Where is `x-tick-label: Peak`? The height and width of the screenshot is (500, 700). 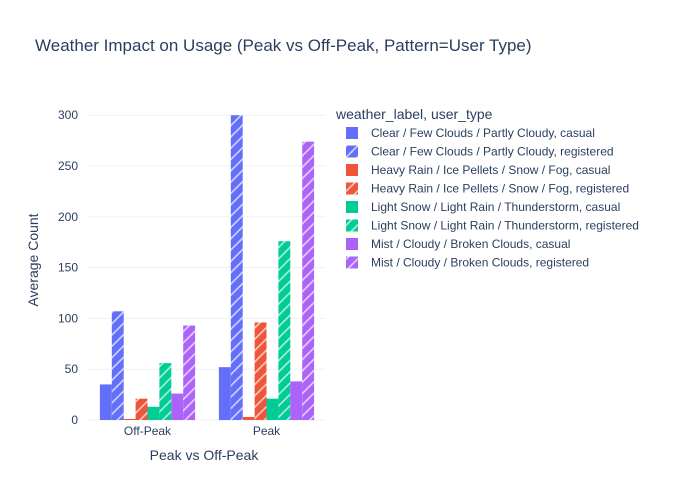
x-tick-label: Peak is located at coordinates (267, 431).